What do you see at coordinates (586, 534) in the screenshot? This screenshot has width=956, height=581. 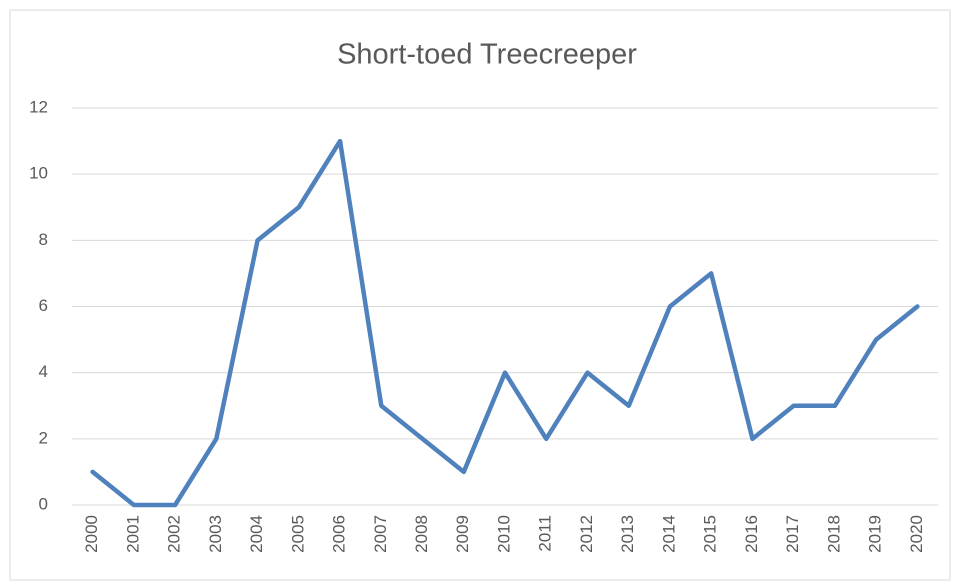 I see `x-tick-label: 2012` at bounding box center [586, 534].